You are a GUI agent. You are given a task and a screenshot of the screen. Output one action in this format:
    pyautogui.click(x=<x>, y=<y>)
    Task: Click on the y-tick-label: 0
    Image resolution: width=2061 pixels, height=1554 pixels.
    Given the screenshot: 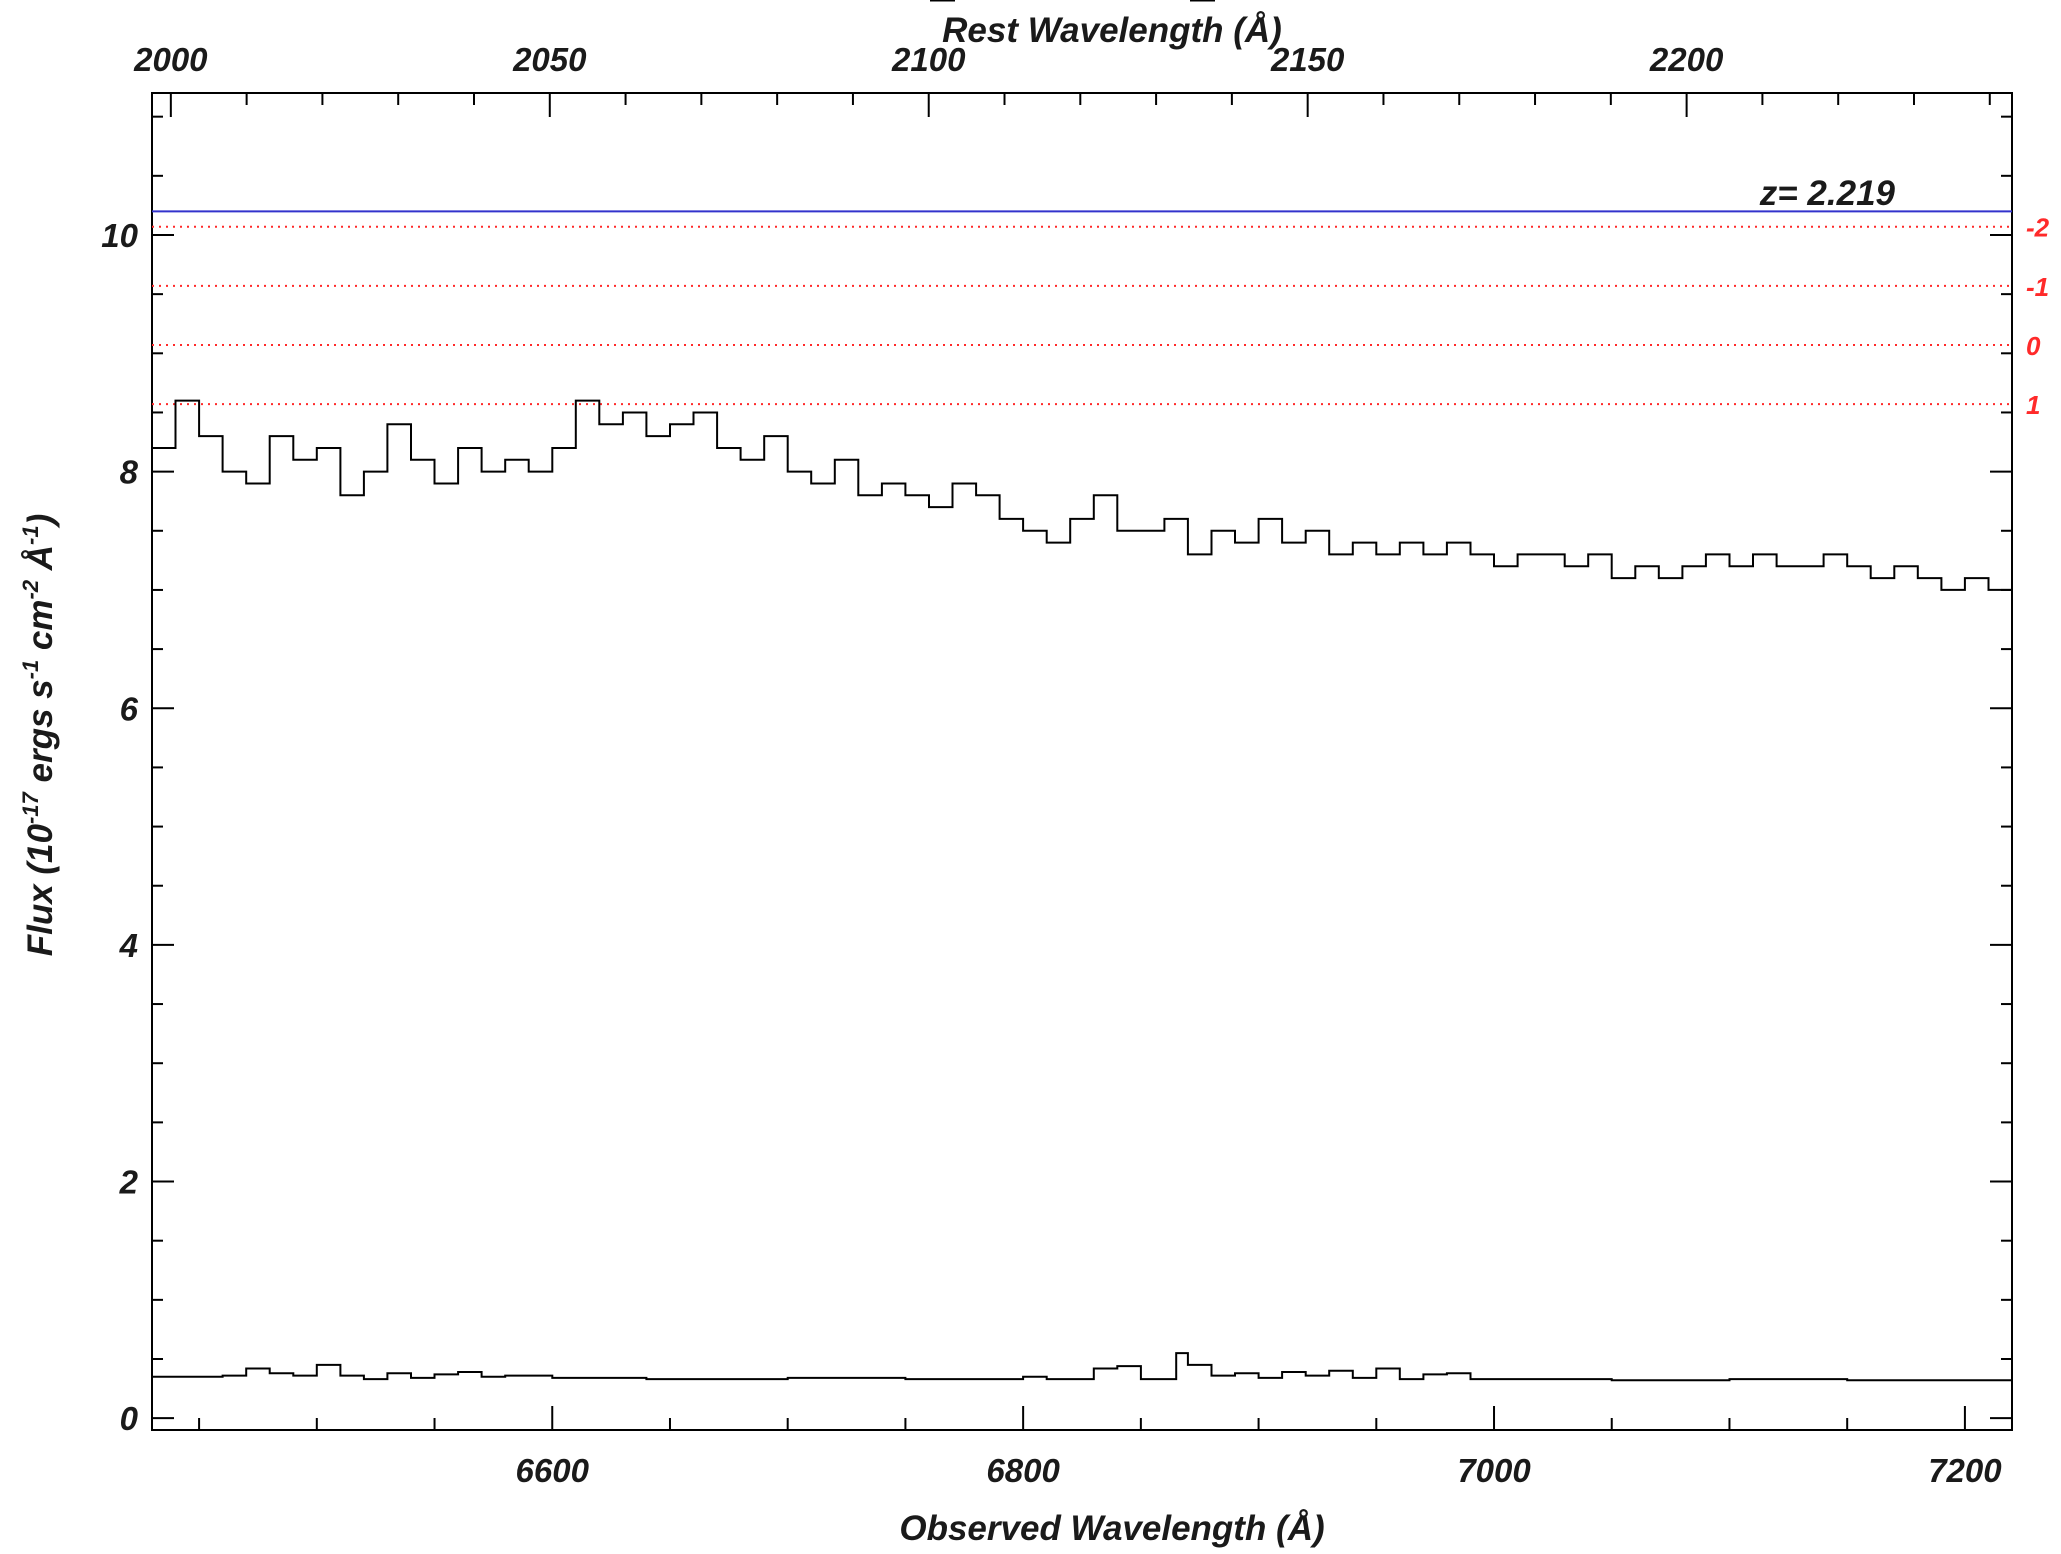 What is the action you would take?
    pyautogui.click(x=129, y=1418)
    